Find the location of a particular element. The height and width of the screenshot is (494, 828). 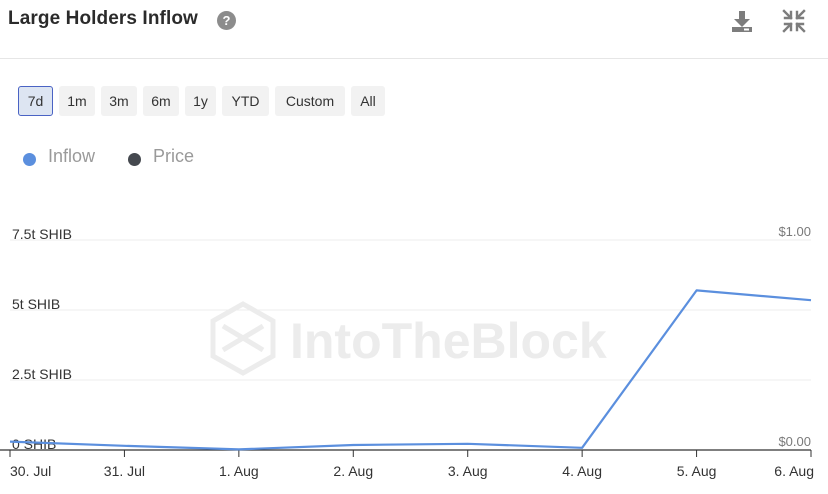

y-left-tick-label: 7.5t SHIB is located at coordinates (42, 234).